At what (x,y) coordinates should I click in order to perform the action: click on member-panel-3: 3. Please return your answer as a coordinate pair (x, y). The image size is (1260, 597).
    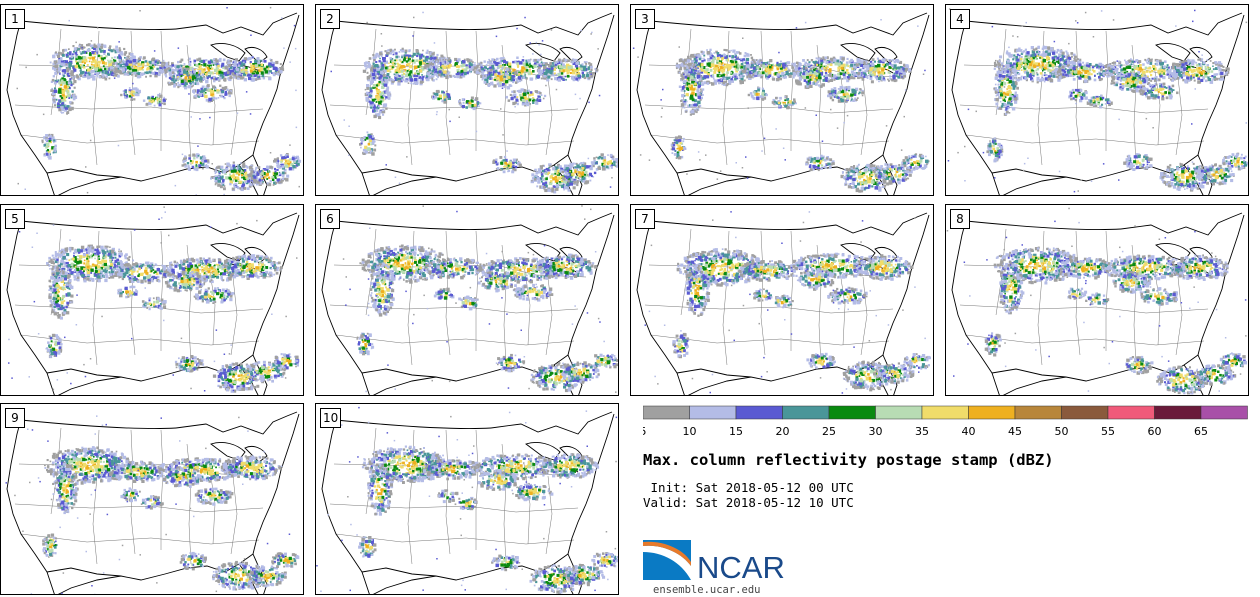
    Looking at the image, I should click on (782, 100).